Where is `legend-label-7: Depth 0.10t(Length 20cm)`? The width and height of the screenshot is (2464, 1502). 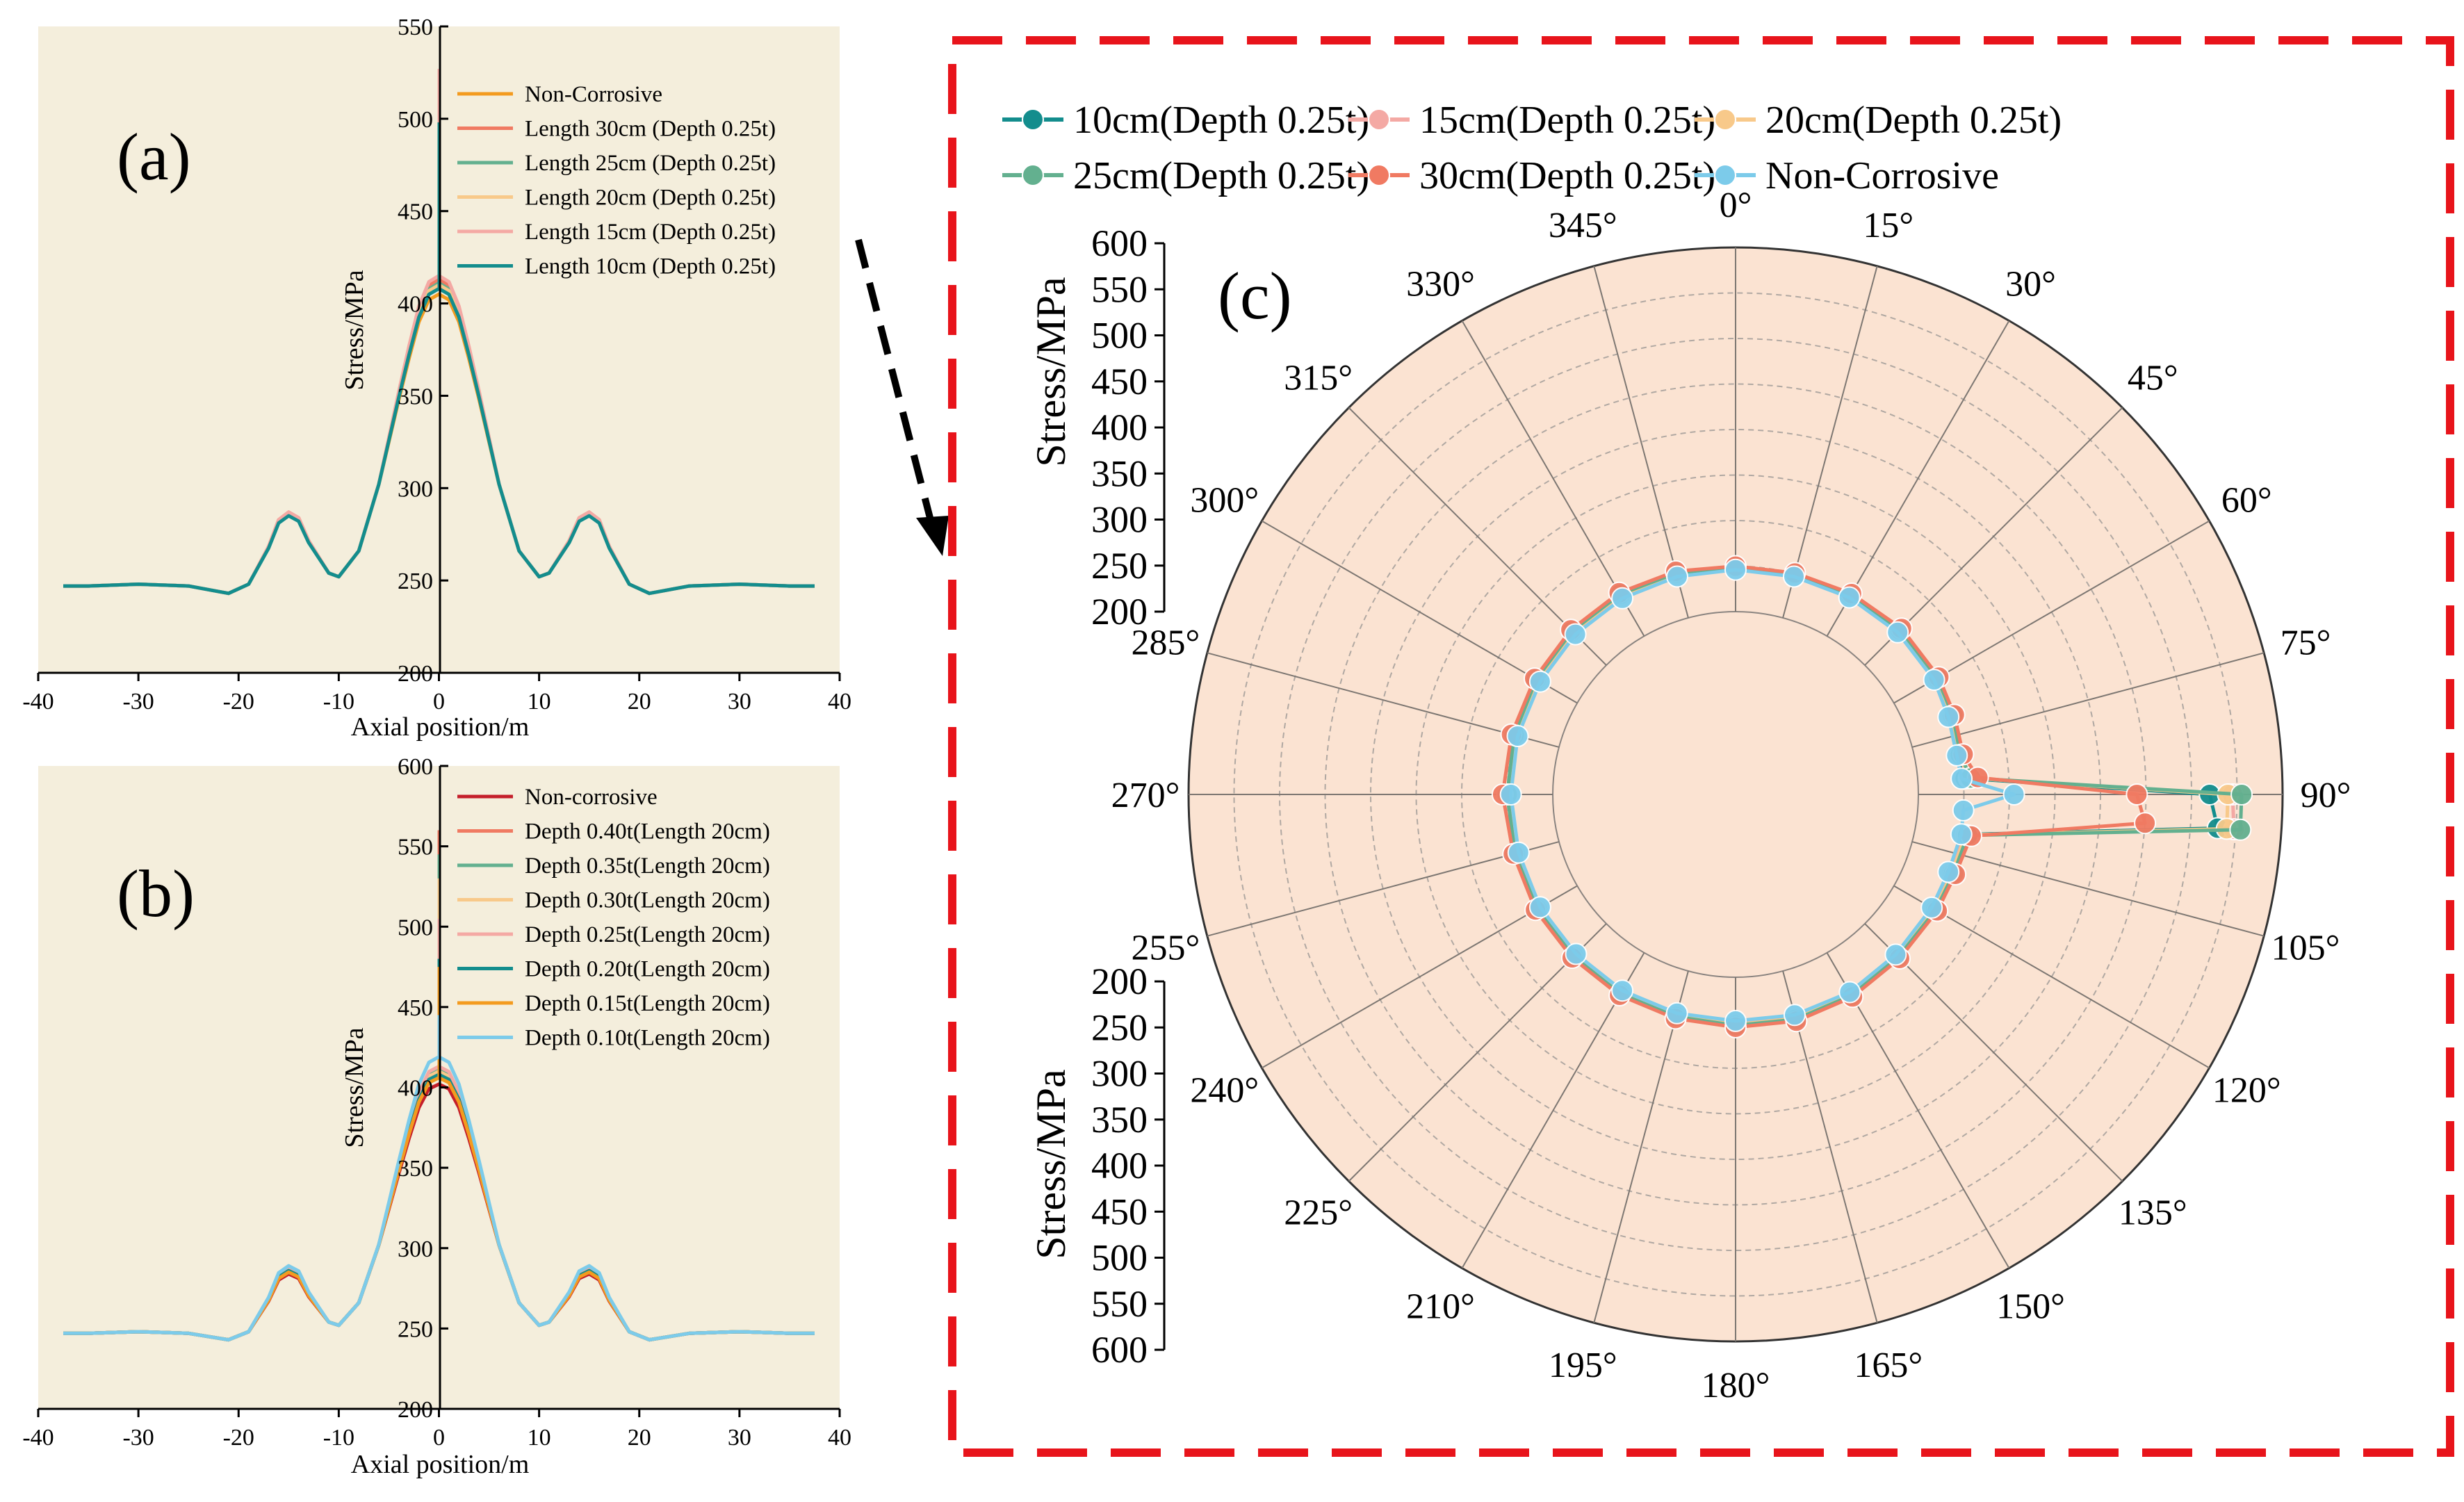 legend-label-7: Depth 0.10t(Length 20cm) is located at coordinates (647, 1038).